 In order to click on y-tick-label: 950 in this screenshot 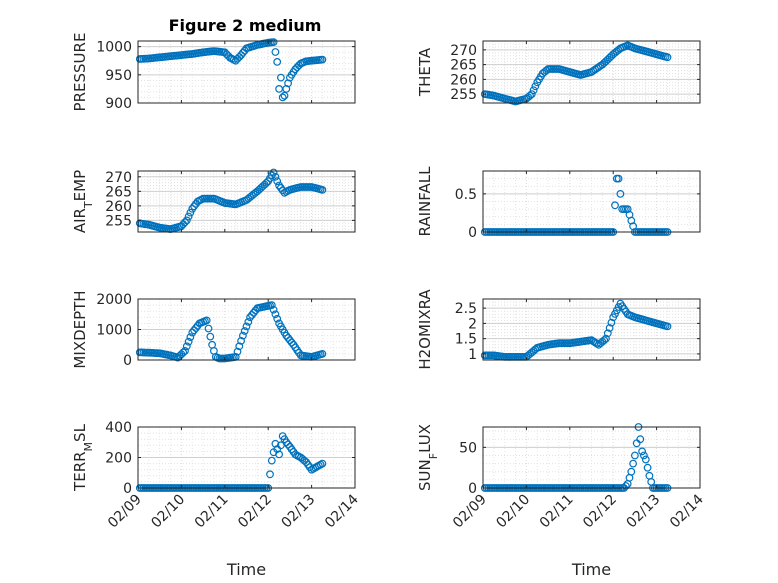, I will do `click(118, 76)`.